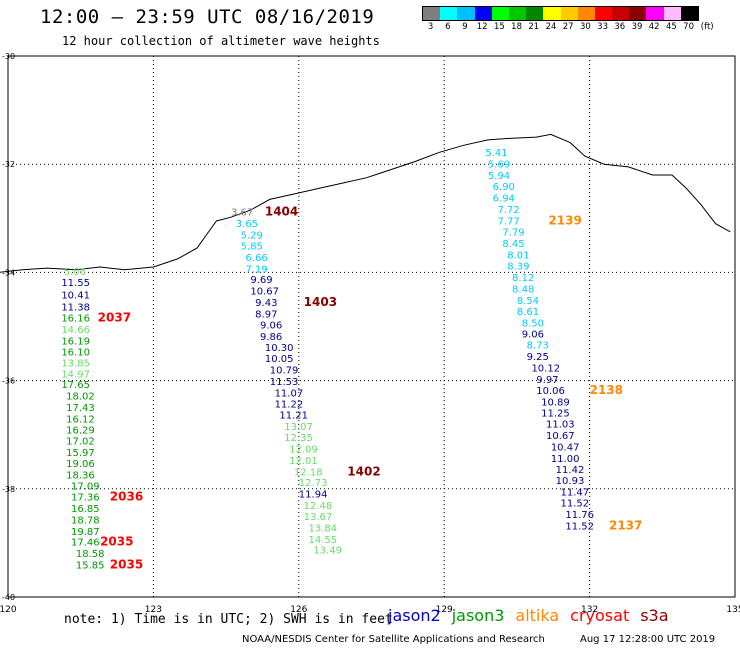 This screenshot has height=650, width=740. What do you see at coordinates (648, 639) in the screenshot?
I see `generated-timestamp: Aug 17 12:28:00 UTC 2019` at bounding box center [648, 639].